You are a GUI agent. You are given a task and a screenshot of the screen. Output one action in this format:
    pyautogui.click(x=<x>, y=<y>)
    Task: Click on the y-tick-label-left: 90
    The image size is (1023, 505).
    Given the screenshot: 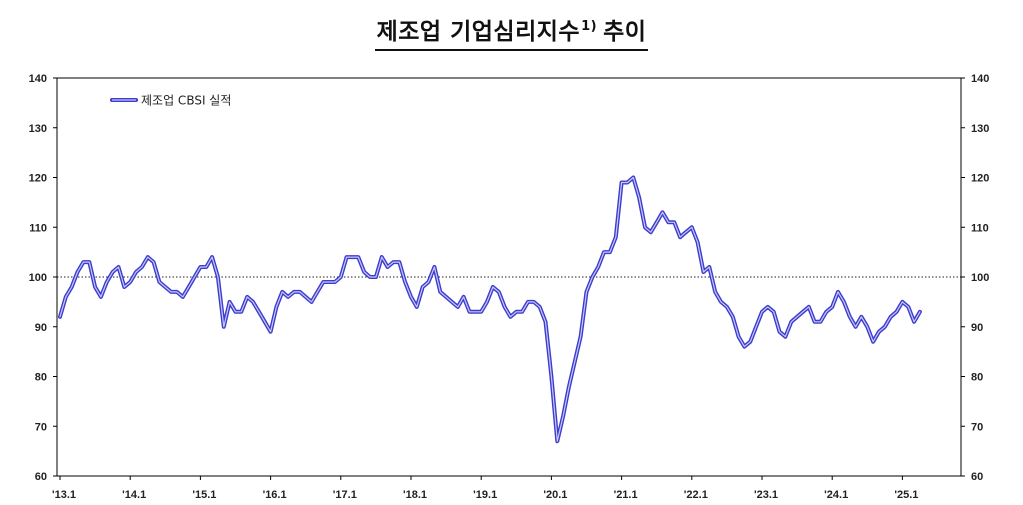 What is the action you would take?
    pyautogui.click(x=41, y=328)
    